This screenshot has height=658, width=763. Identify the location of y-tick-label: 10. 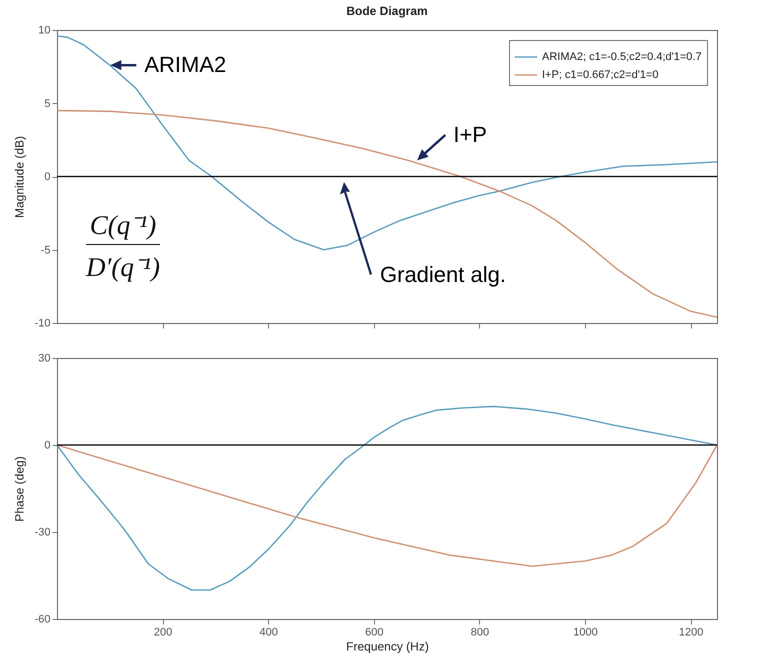
(44, 30).